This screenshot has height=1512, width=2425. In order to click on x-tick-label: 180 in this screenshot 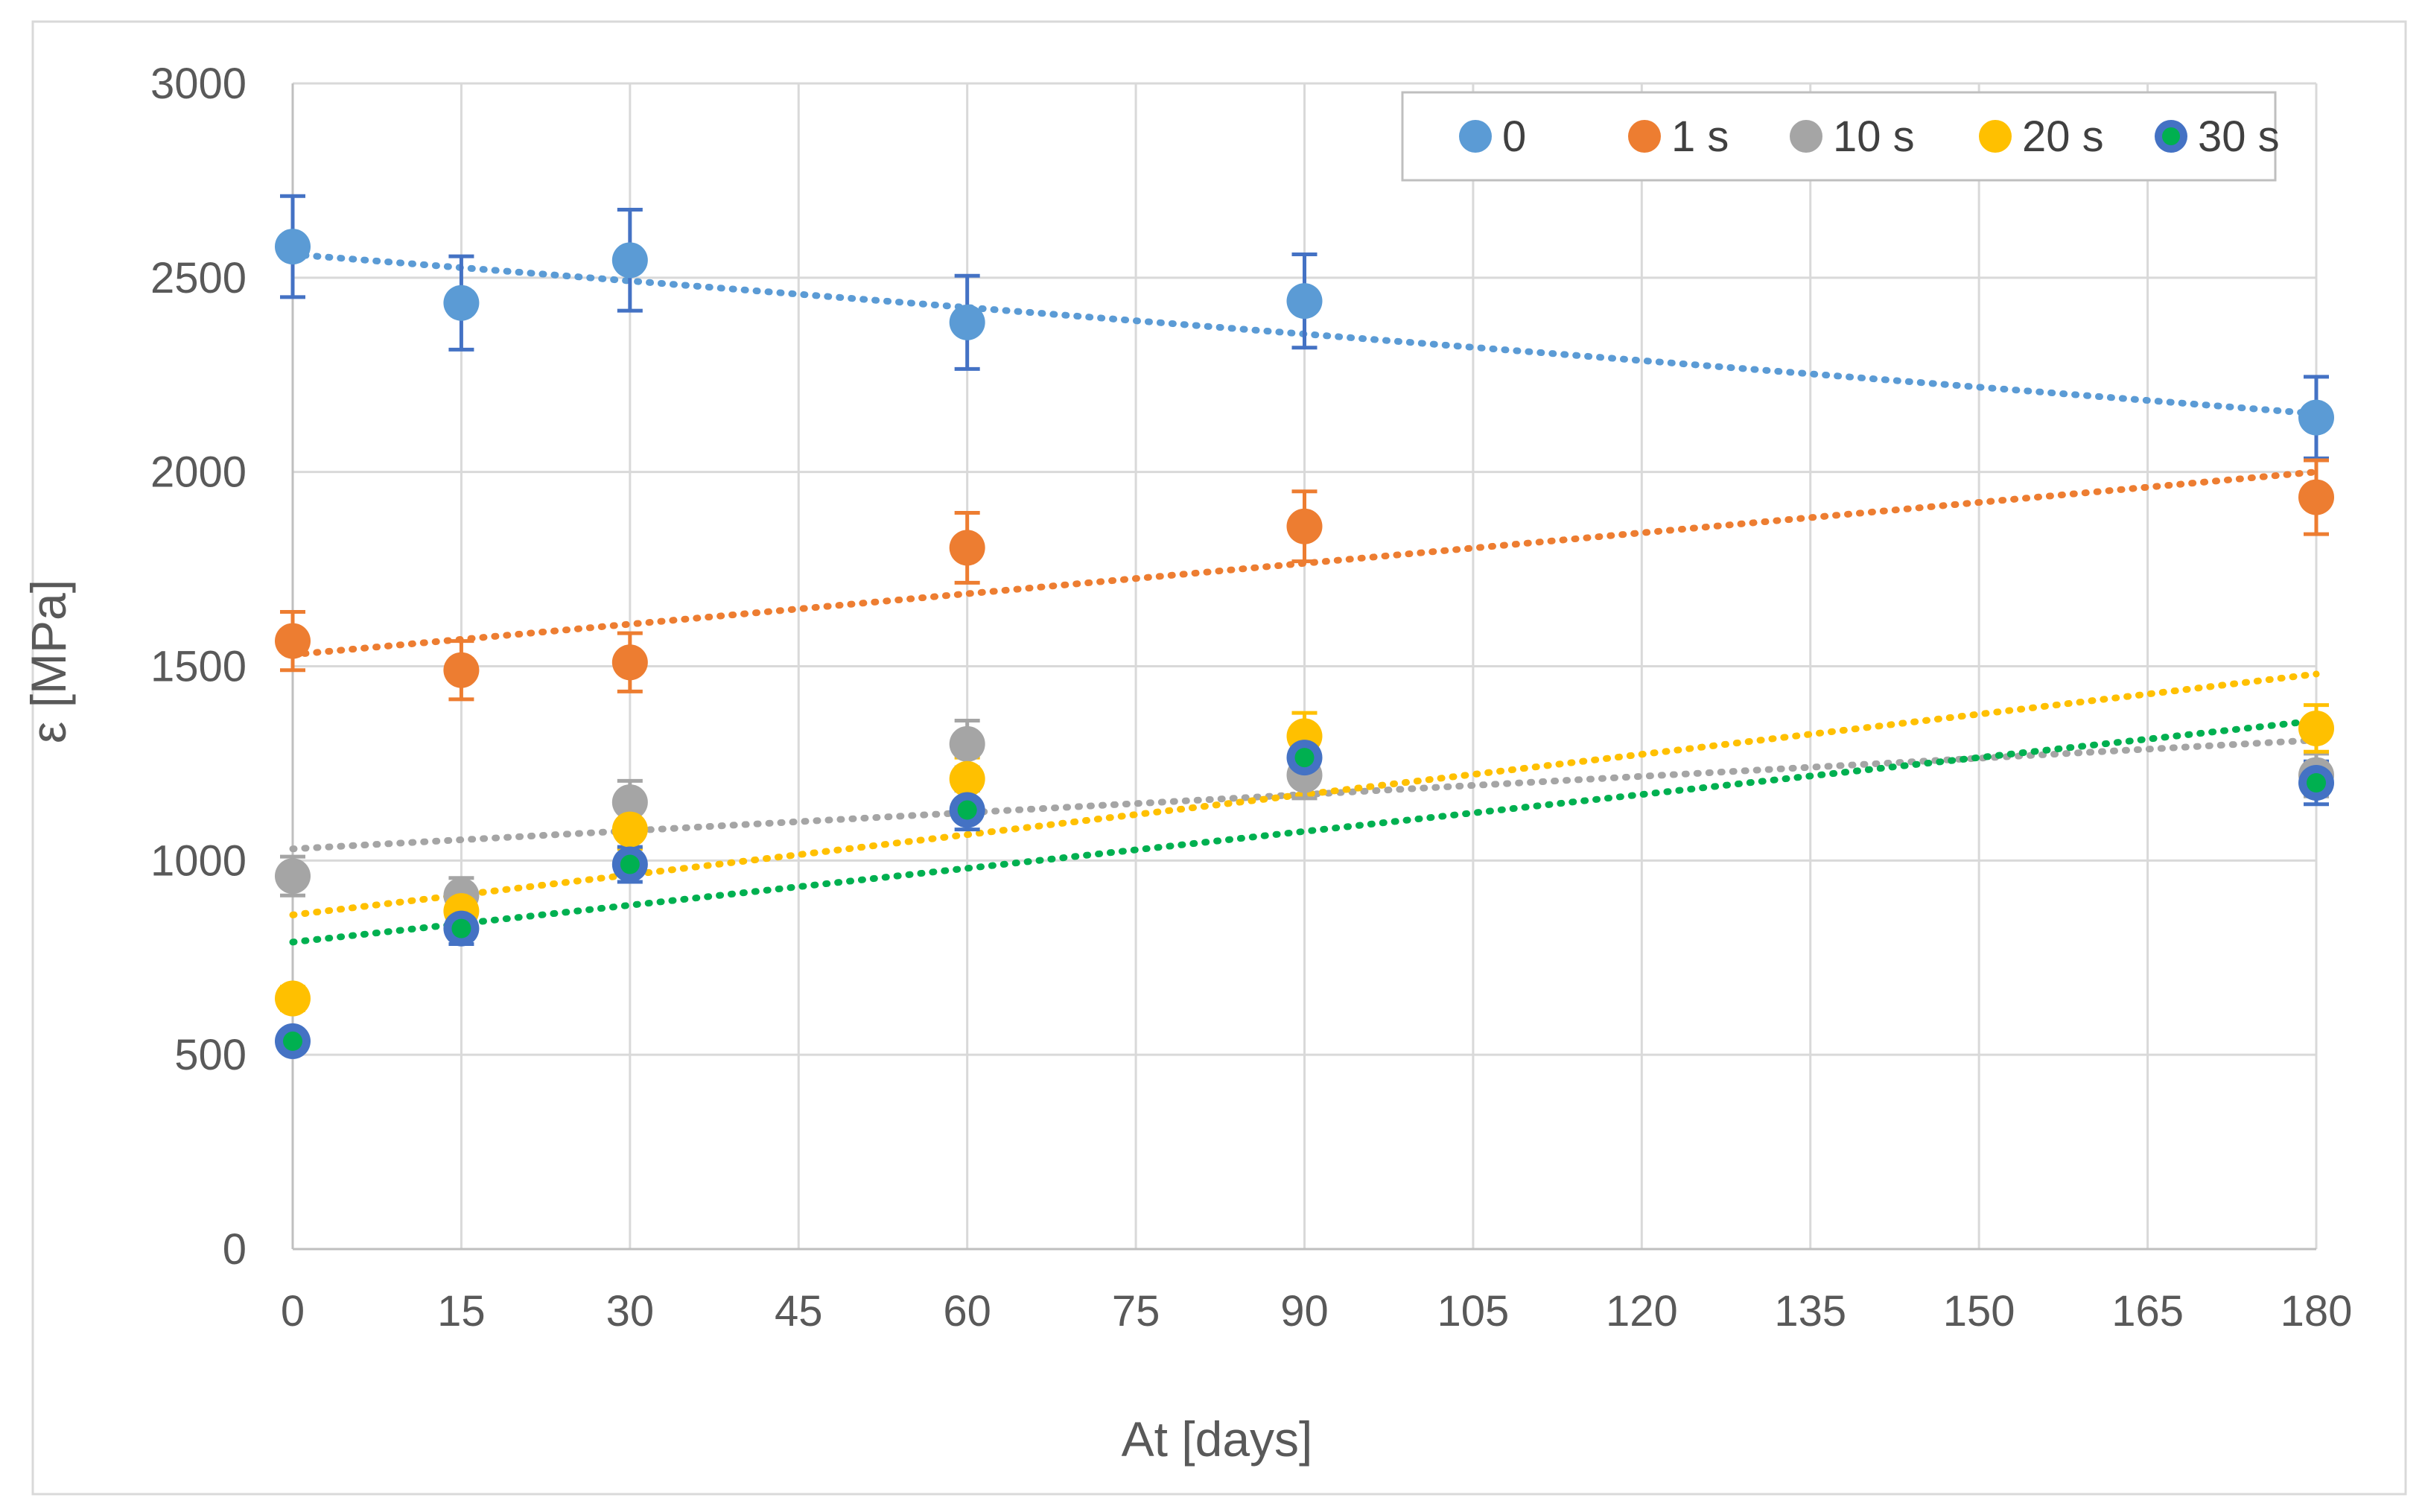, I will do `click(2317, 1311)`.